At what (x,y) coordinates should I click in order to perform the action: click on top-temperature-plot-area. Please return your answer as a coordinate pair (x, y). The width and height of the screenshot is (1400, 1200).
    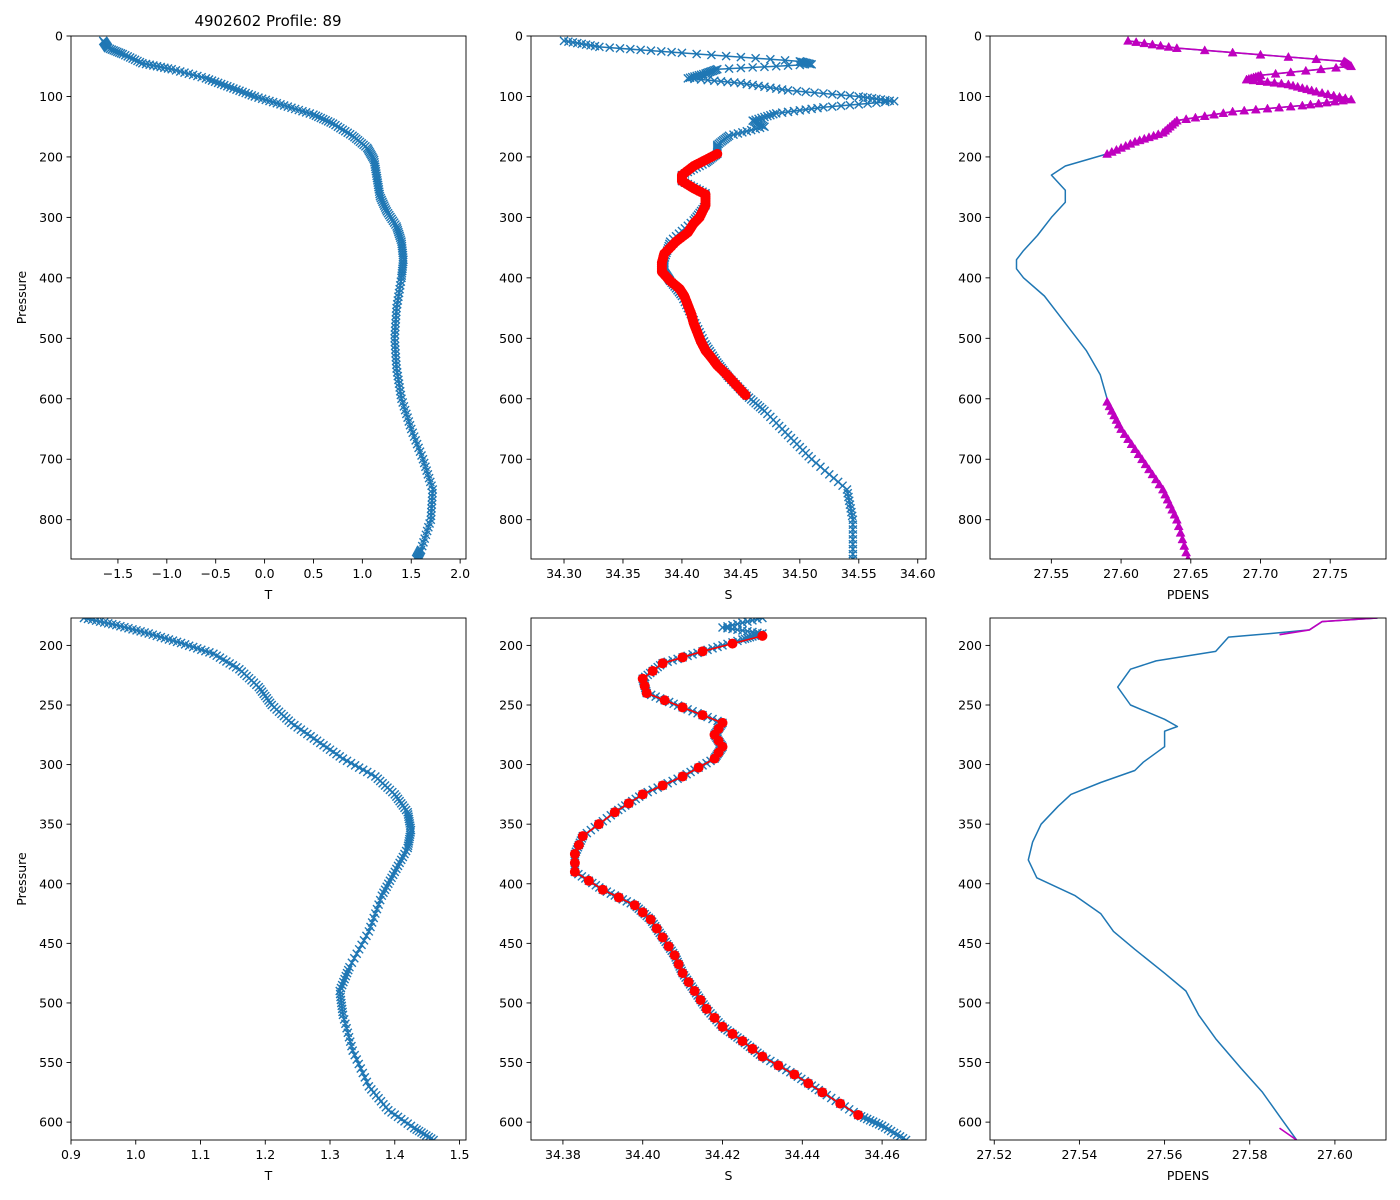
    Looking at the image, I should click on (268, 297).